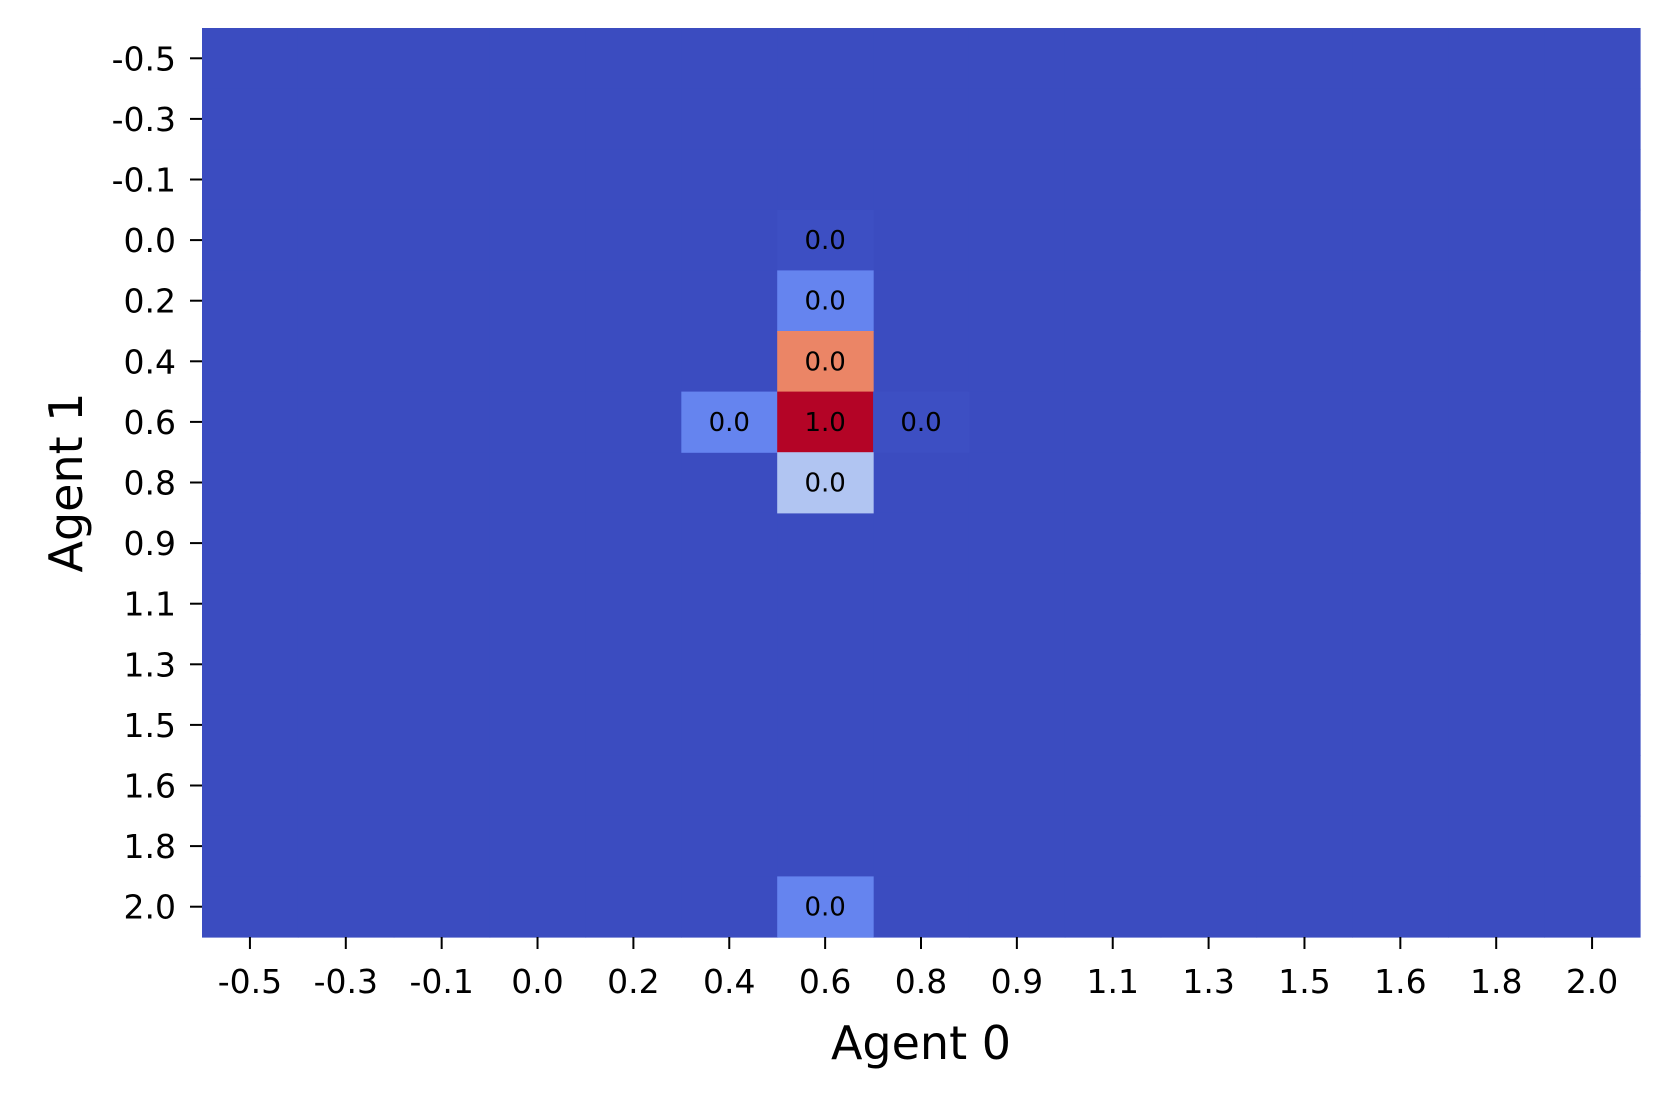 This screenshot has width=1660, height=1095. What do you see at coordinates (633, 981) in the screenshot?
I see `x-tick-label: 0.2` at bounding box center [633, 981].